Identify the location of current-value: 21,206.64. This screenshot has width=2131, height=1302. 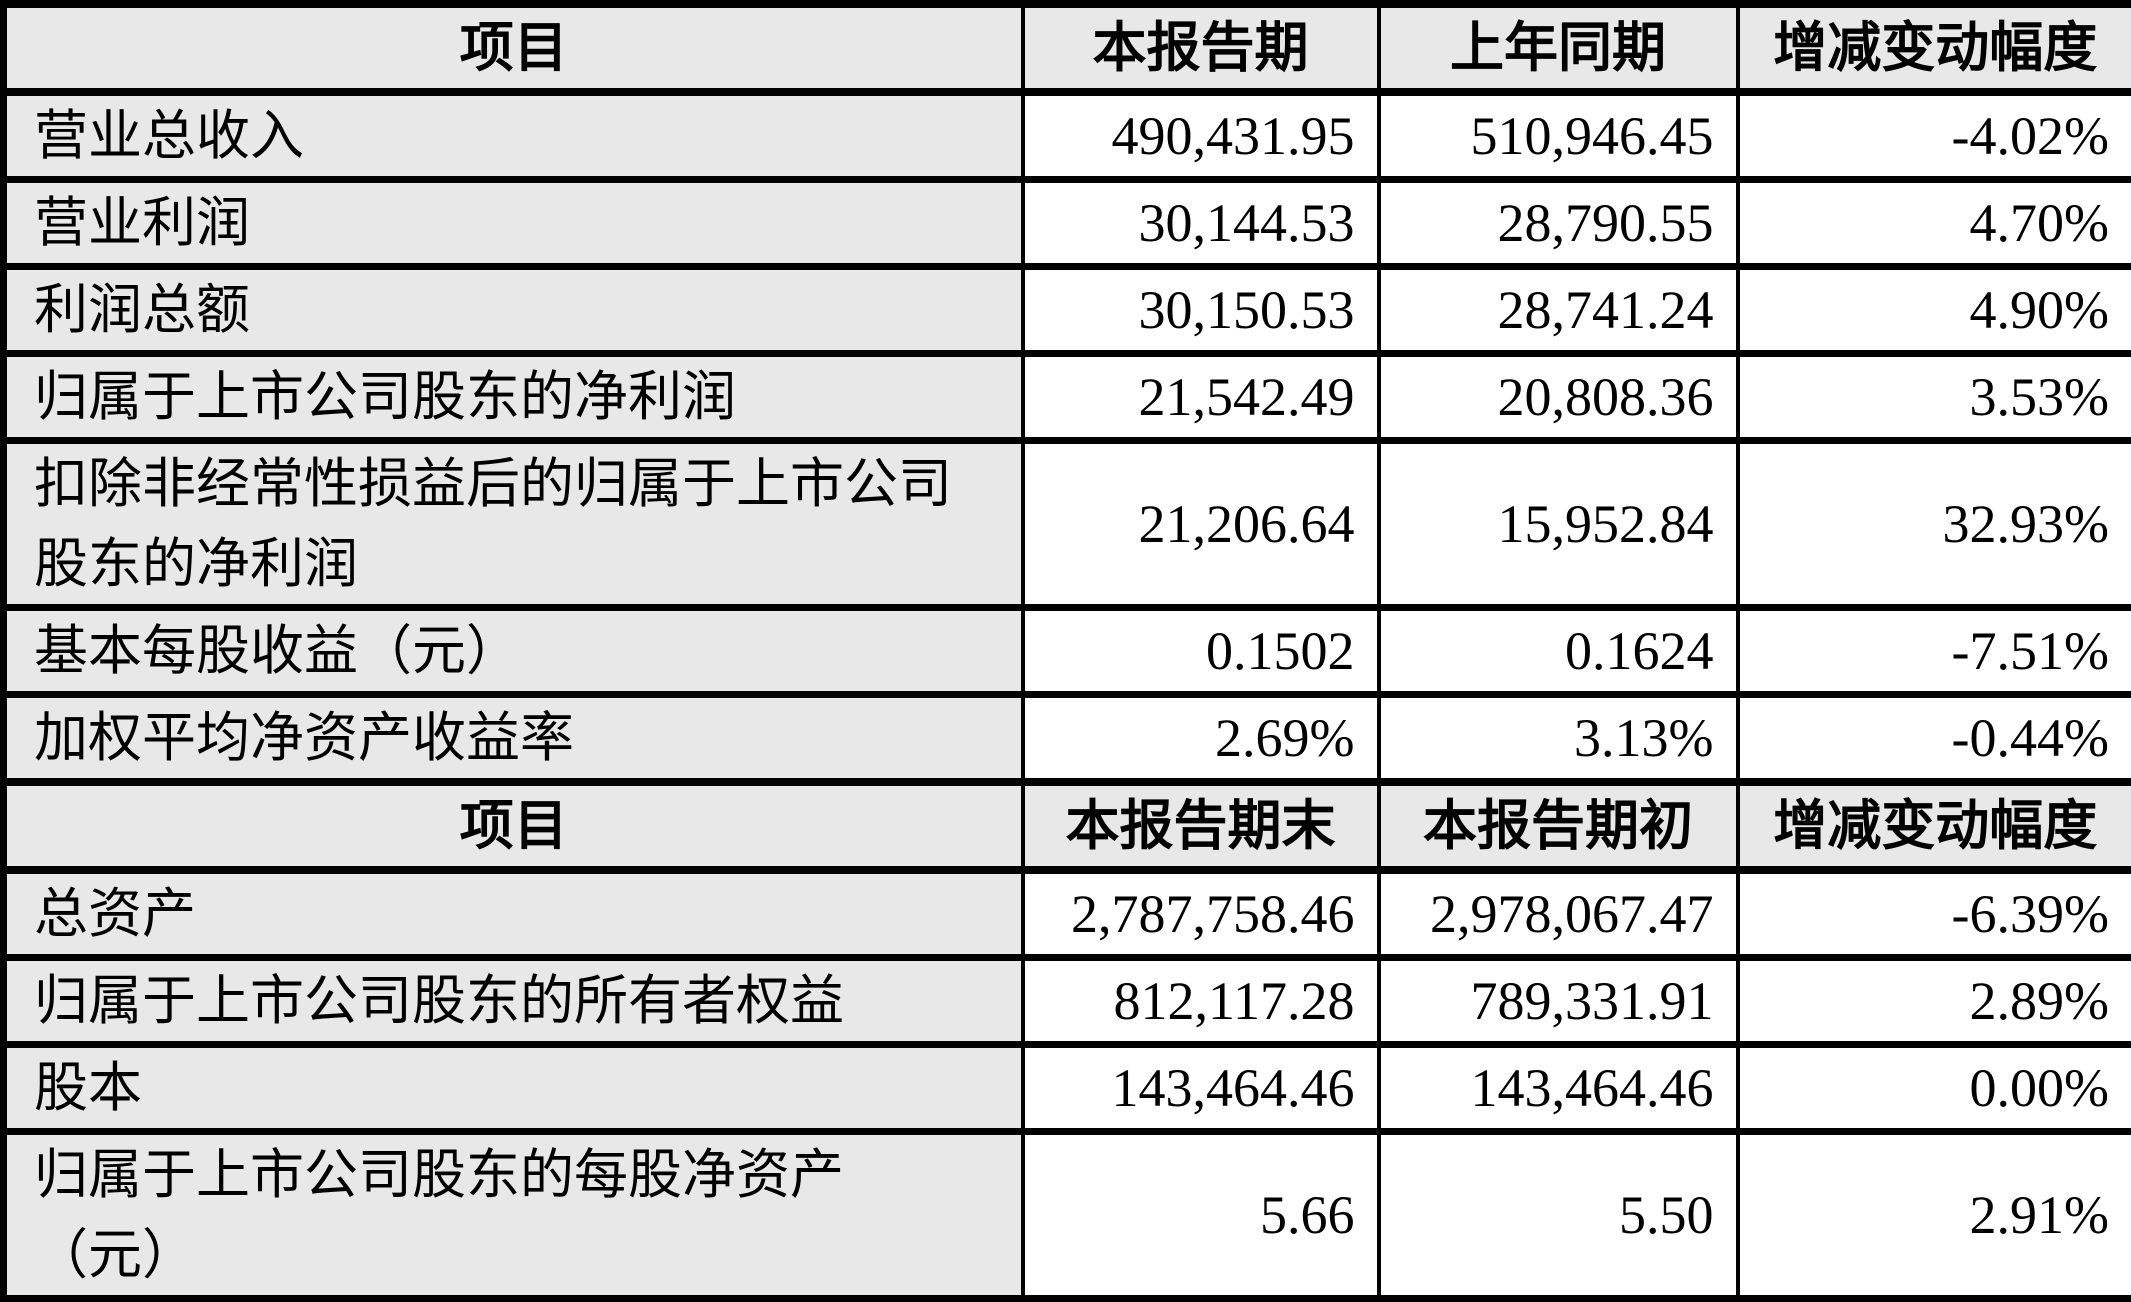
(1201, 524).